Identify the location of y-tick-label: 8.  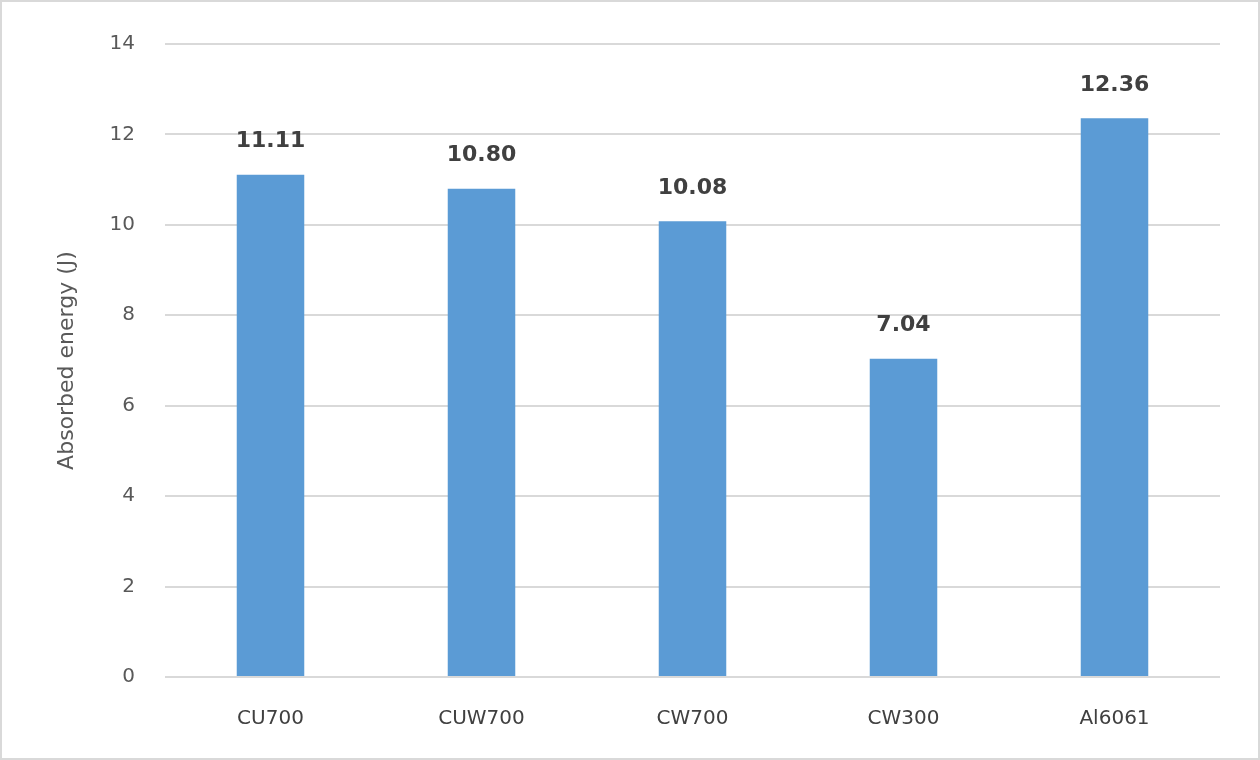
(128, 313).